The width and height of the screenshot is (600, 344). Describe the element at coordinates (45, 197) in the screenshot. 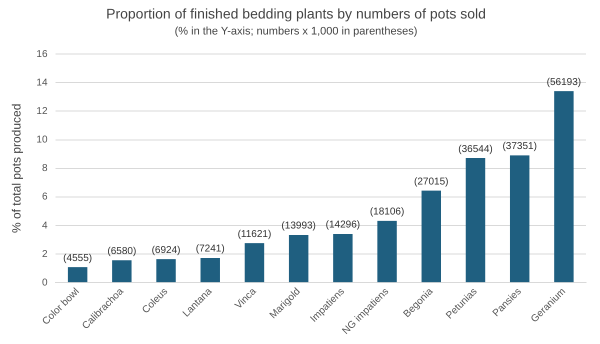

I see `y-tick-label: 6` at that location.